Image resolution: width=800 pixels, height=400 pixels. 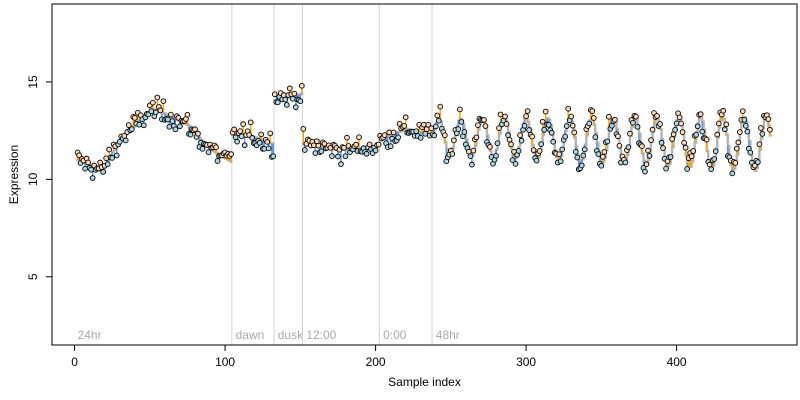 I want to click on phase-label: 0:00, so click(x=395, y=335).